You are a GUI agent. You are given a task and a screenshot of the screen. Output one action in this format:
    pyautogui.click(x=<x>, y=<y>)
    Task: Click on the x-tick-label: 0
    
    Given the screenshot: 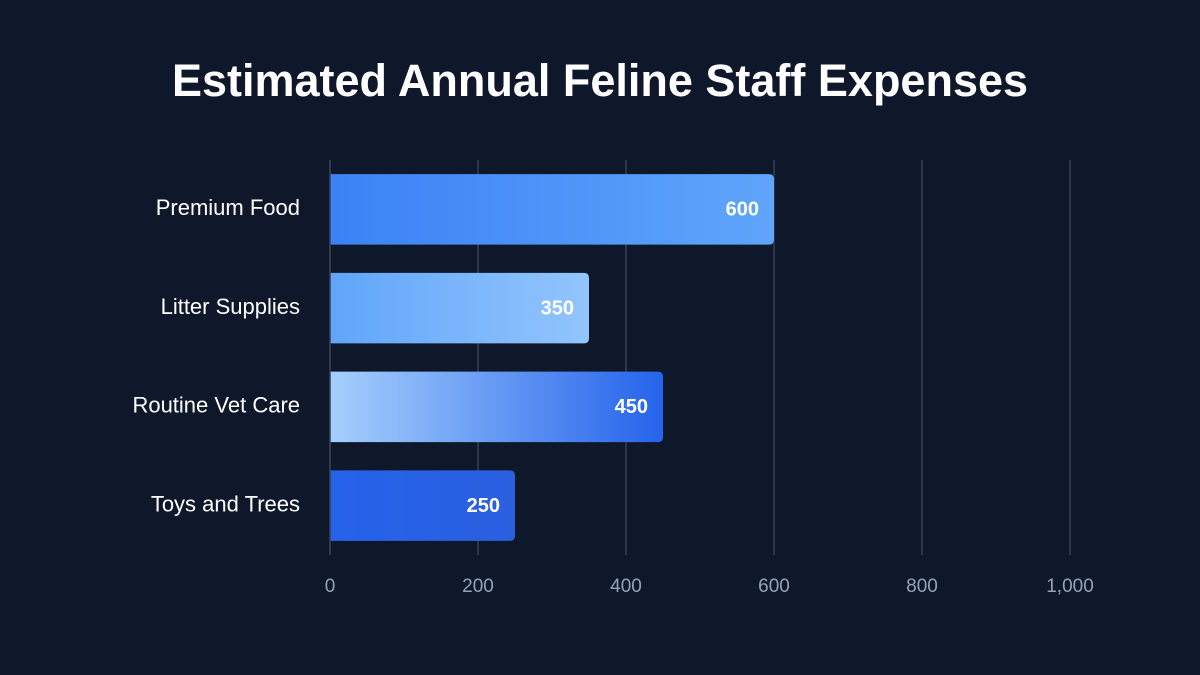 What is the action you would take?
    pyautogui.click(x=330, y=586)
    